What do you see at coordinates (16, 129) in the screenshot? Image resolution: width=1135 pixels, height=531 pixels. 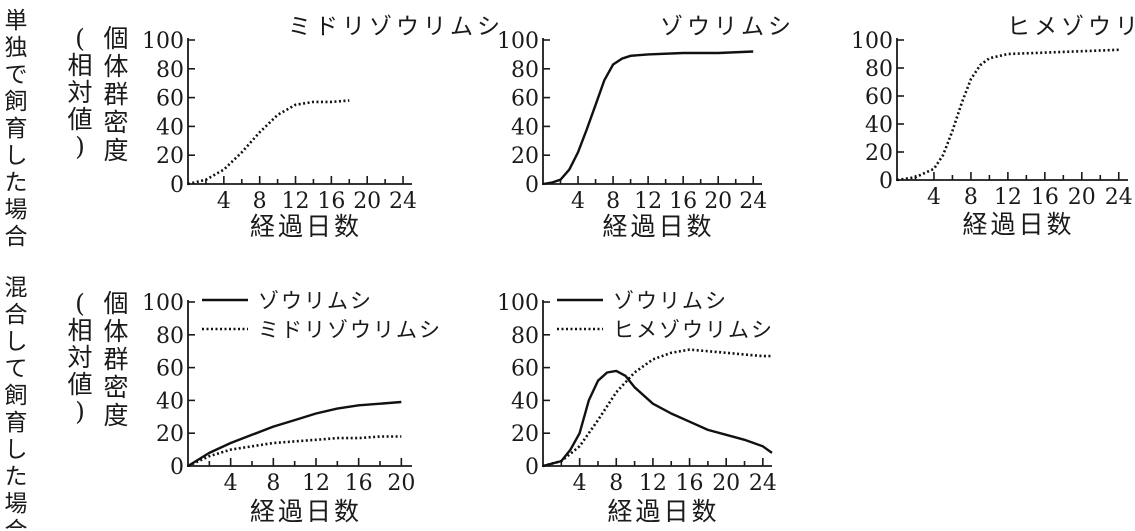 I see `row-label-single: 単独で飼育した場合` at bounding box center [16, 129].